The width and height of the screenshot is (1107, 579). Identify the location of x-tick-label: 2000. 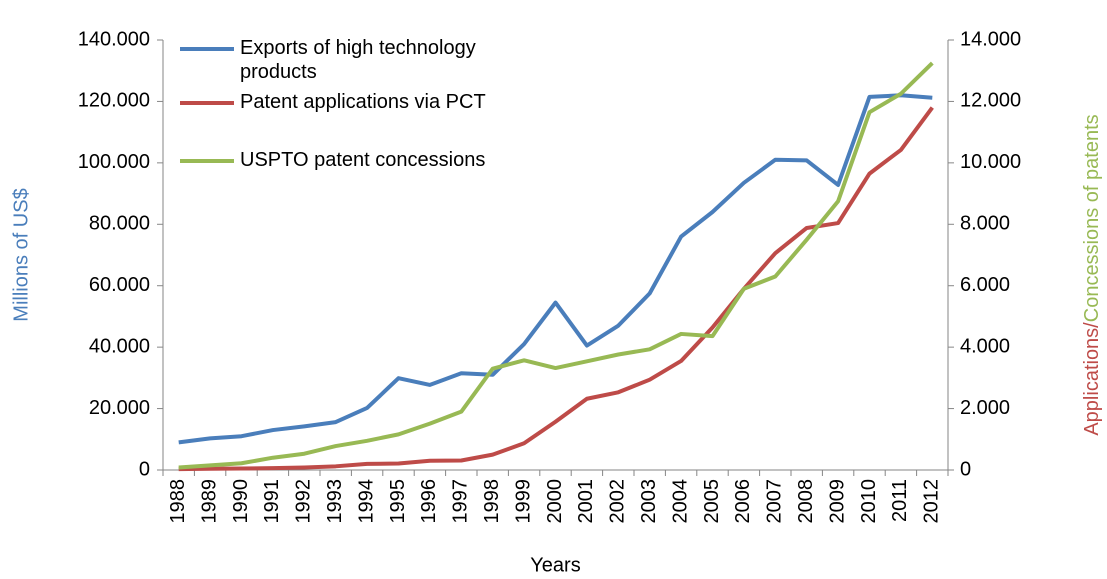
(555, 501).